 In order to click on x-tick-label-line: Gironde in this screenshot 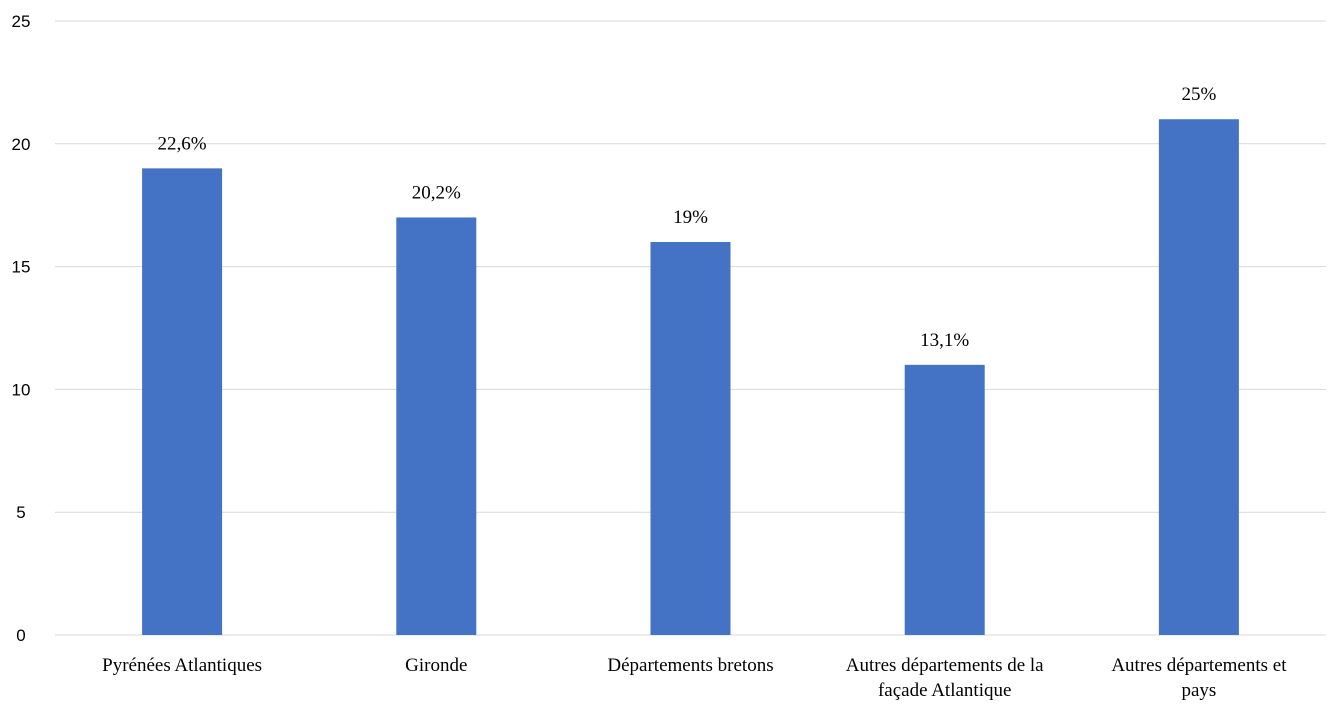, I will do `click(436, 665)`.